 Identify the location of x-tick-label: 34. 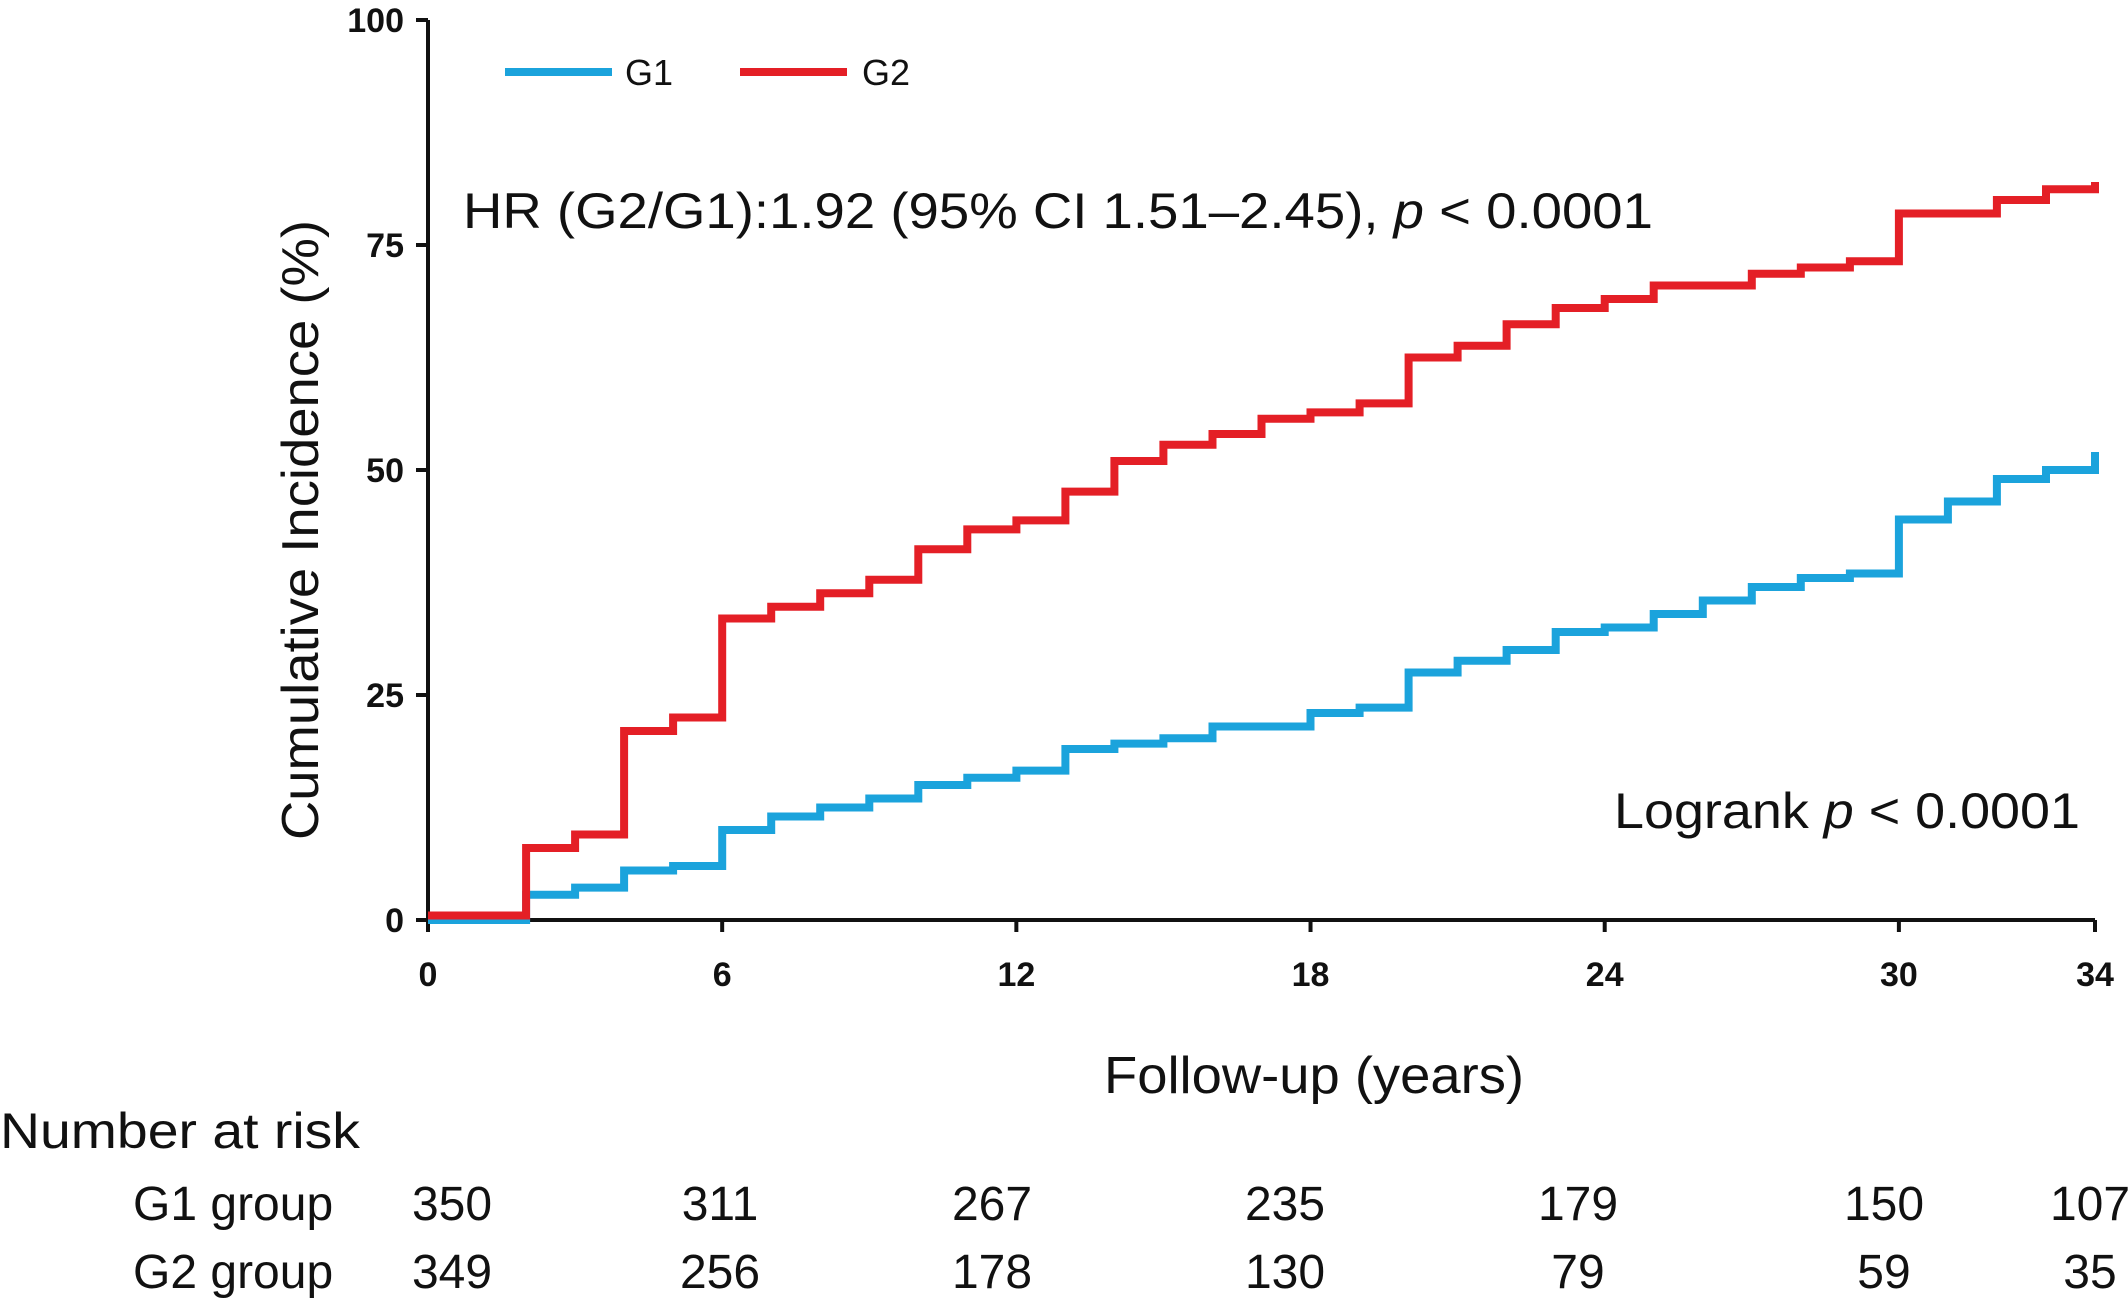
(2095, 975).